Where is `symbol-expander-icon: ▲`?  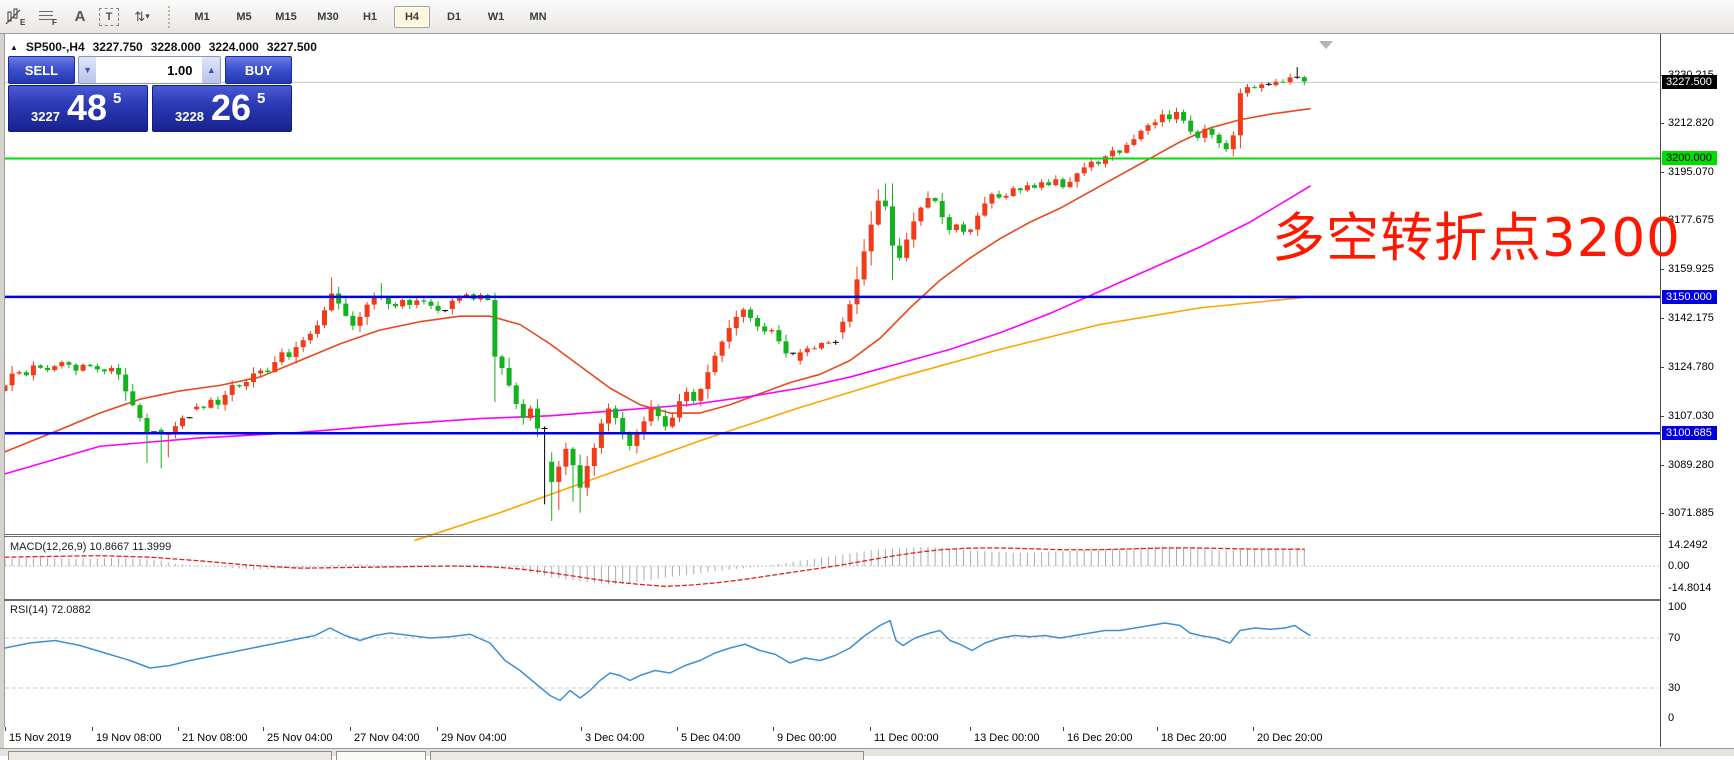 symbol-expander-icon: ▲ is located at coordinates (14, 47).